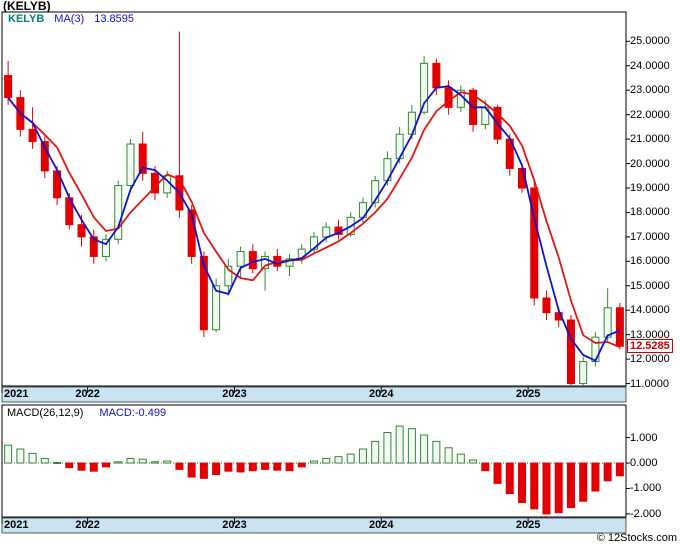  Describe the element at coordinates (636, 538) in the screenshot. I see `copyright-watermark: © 12Stocks.com` at that location.